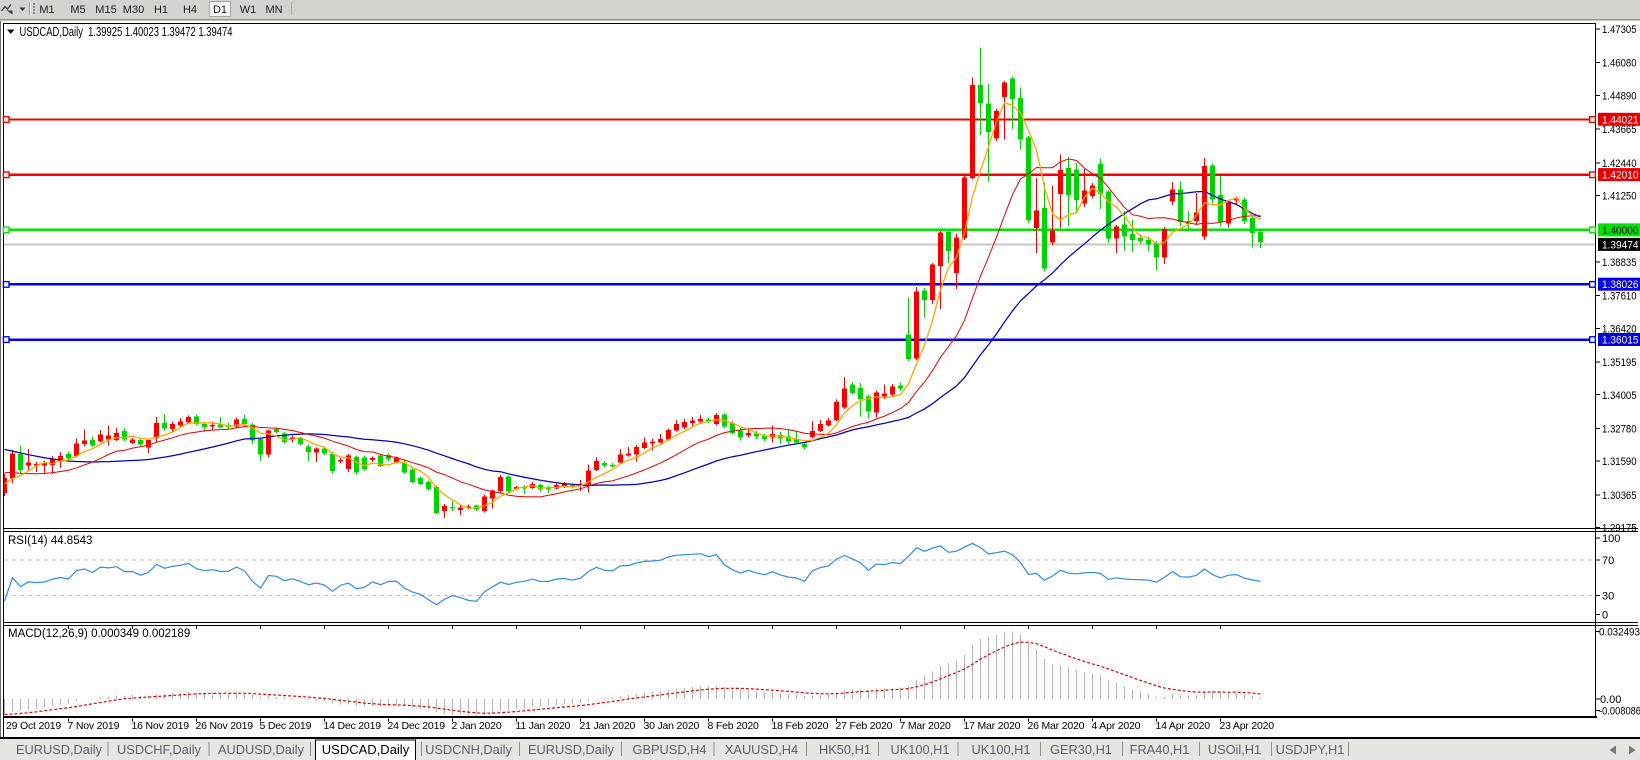  Describe the element at coordinates (417, 726) in the screenshot. I see `svg-text: 24 Dec 2019` at that location.